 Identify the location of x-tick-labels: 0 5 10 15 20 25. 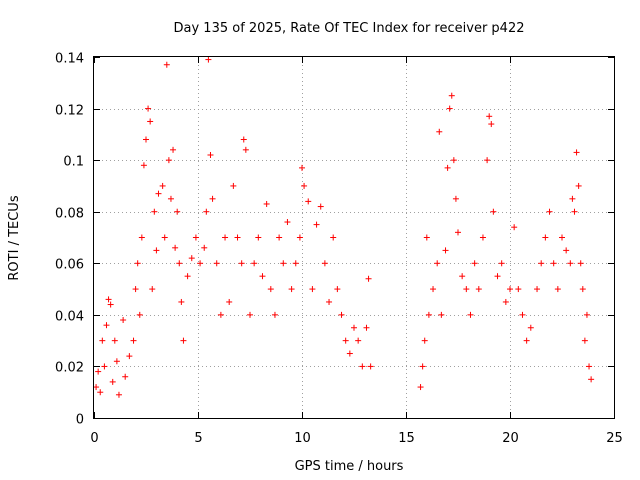
(356, 438).